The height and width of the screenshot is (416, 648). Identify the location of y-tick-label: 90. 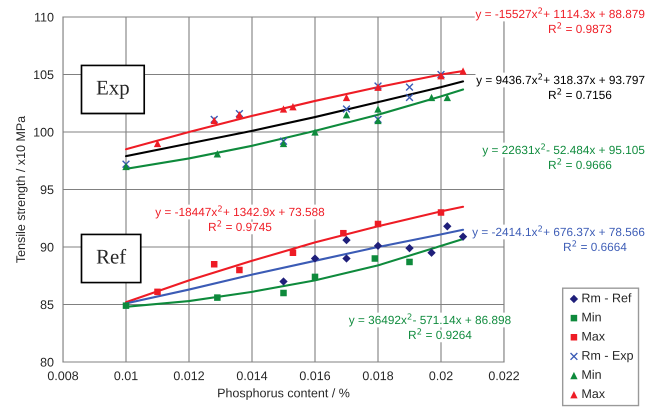
(47, 247).